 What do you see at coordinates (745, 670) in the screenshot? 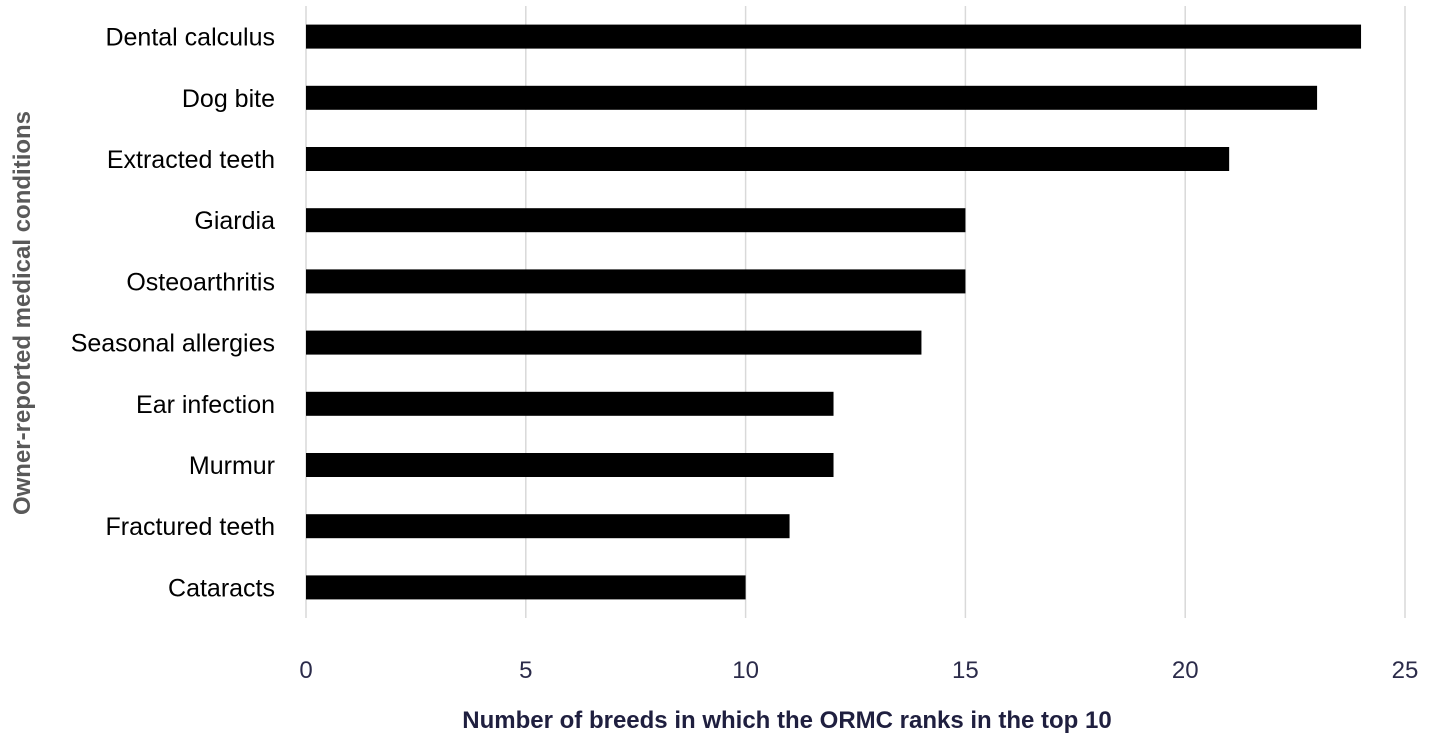
I see `x-tick-label: 10` at bounding box center [745, 670].